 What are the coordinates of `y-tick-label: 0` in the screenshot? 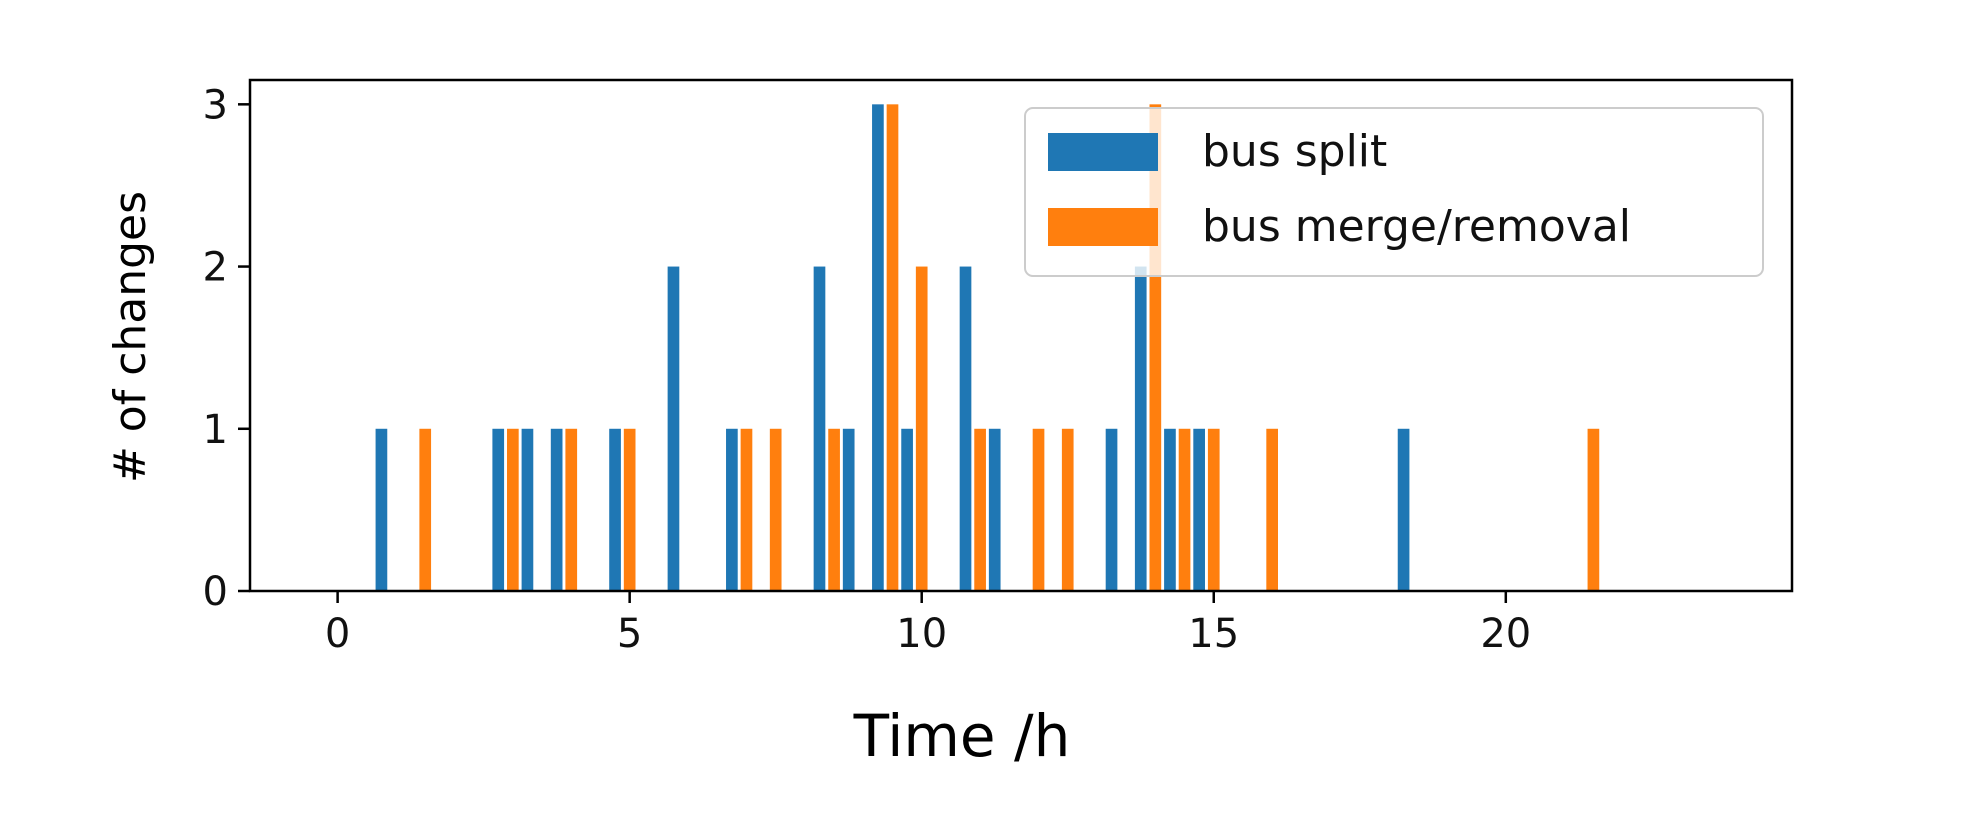 It's located at (215, 592).